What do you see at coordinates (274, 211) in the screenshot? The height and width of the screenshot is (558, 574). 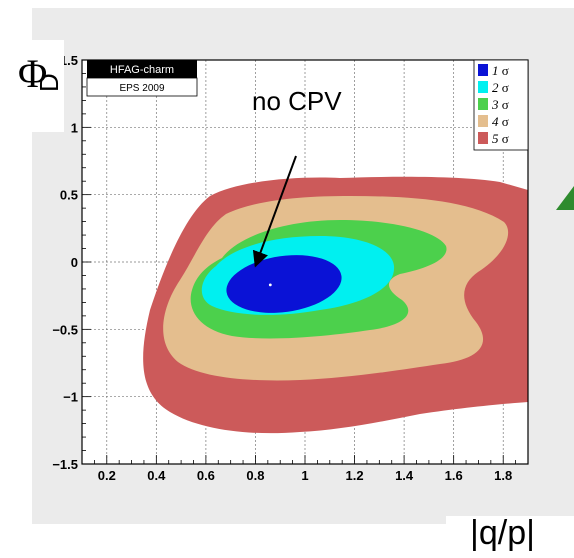 I see `annotation-arrow` at bounding box center [274, 211].